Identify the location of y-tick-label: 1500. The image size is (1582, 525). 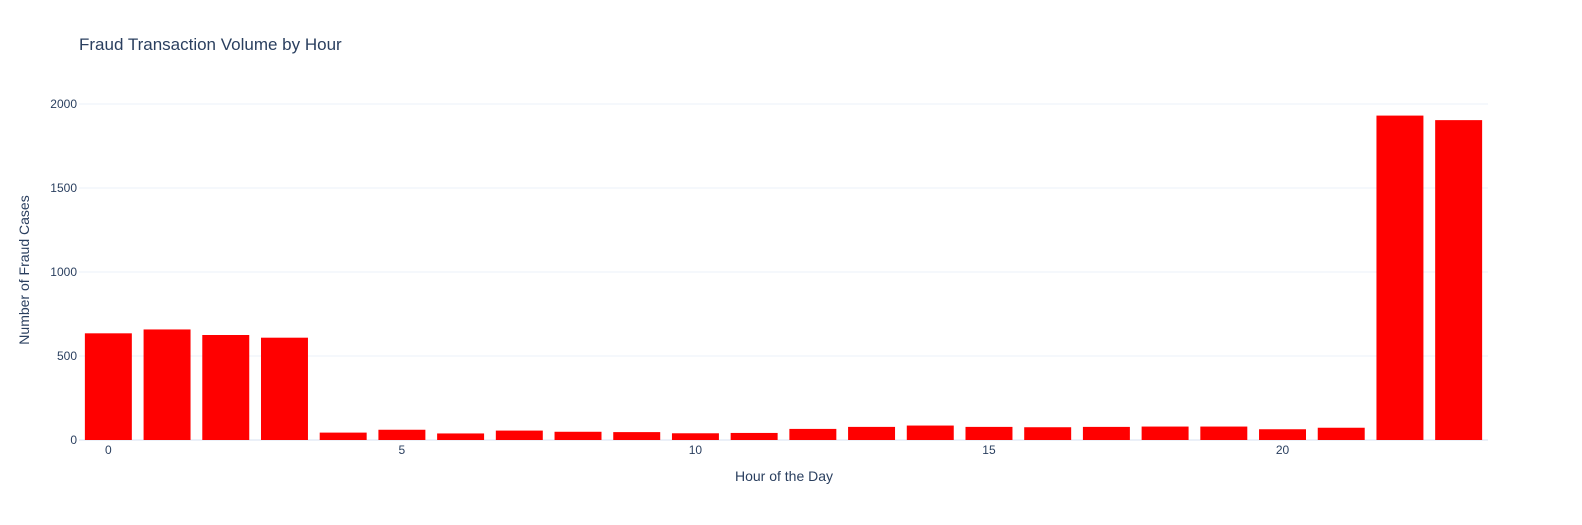
(63, 188).